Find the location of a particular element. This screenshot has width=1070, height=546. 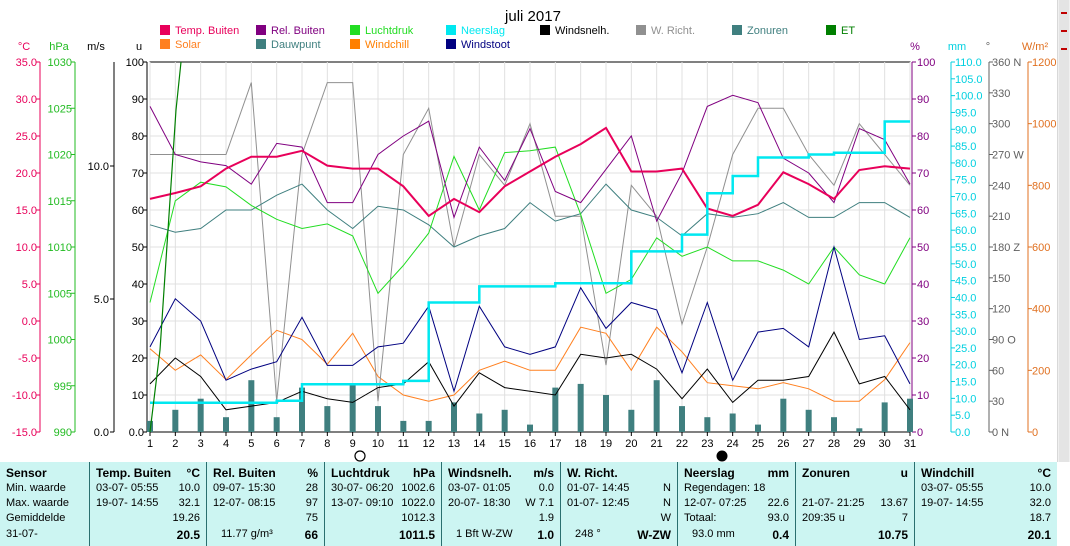

x-tick-label: 24 is located at coordinates (733, 444).